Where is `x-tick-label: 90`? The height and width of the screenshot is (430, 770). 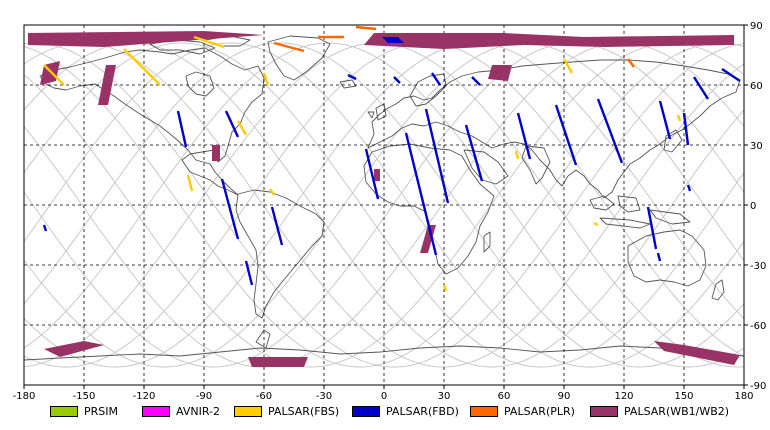 x-tick-label: 90 is located at coordinates (564, 396).